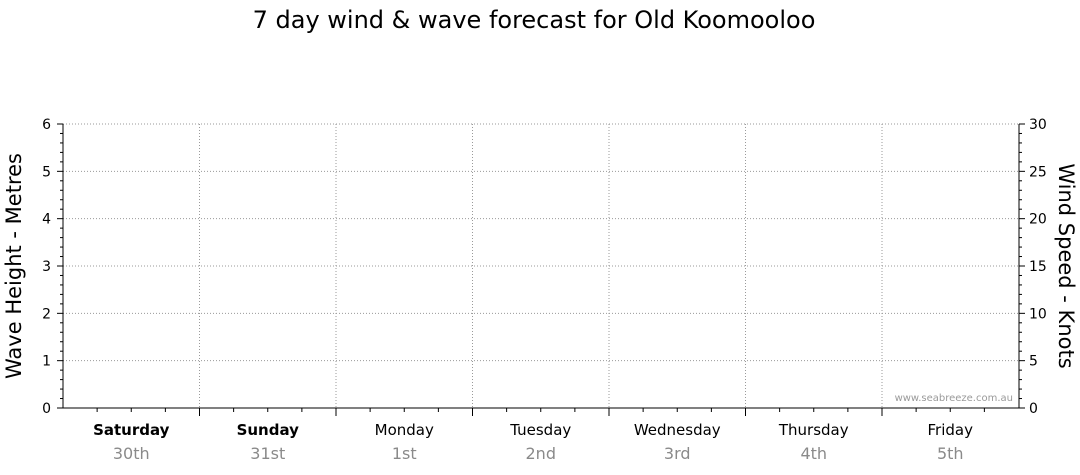 Image resolution: width=1080 pixels, height=475 pixels. Describe the element at coordinates (46, 267) in the screenshot. I see `left-tick-label: 3` at that location.